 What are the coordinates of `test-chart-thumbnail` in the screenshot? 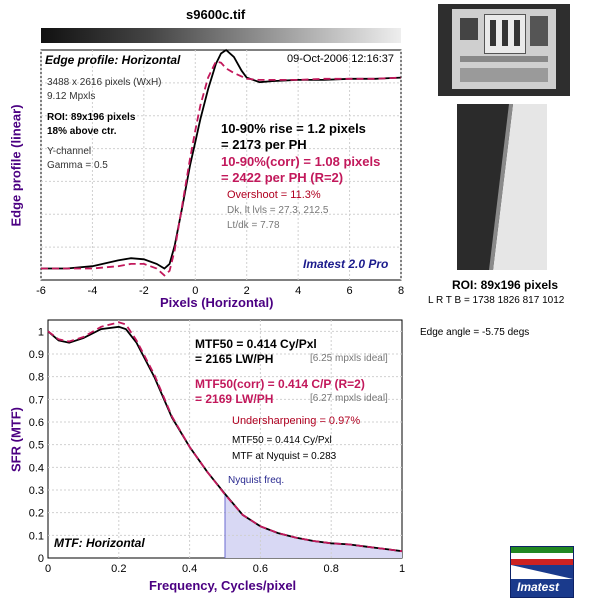 It's located at (504, 50).